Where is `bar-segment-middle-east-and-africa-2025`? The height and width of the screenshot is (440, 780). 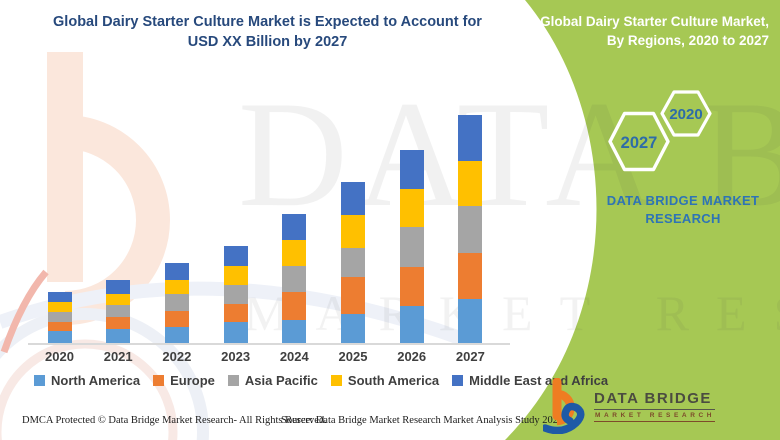 bar-segment-middle-east-and-africa-2025 is located at coordinates (353, 198).